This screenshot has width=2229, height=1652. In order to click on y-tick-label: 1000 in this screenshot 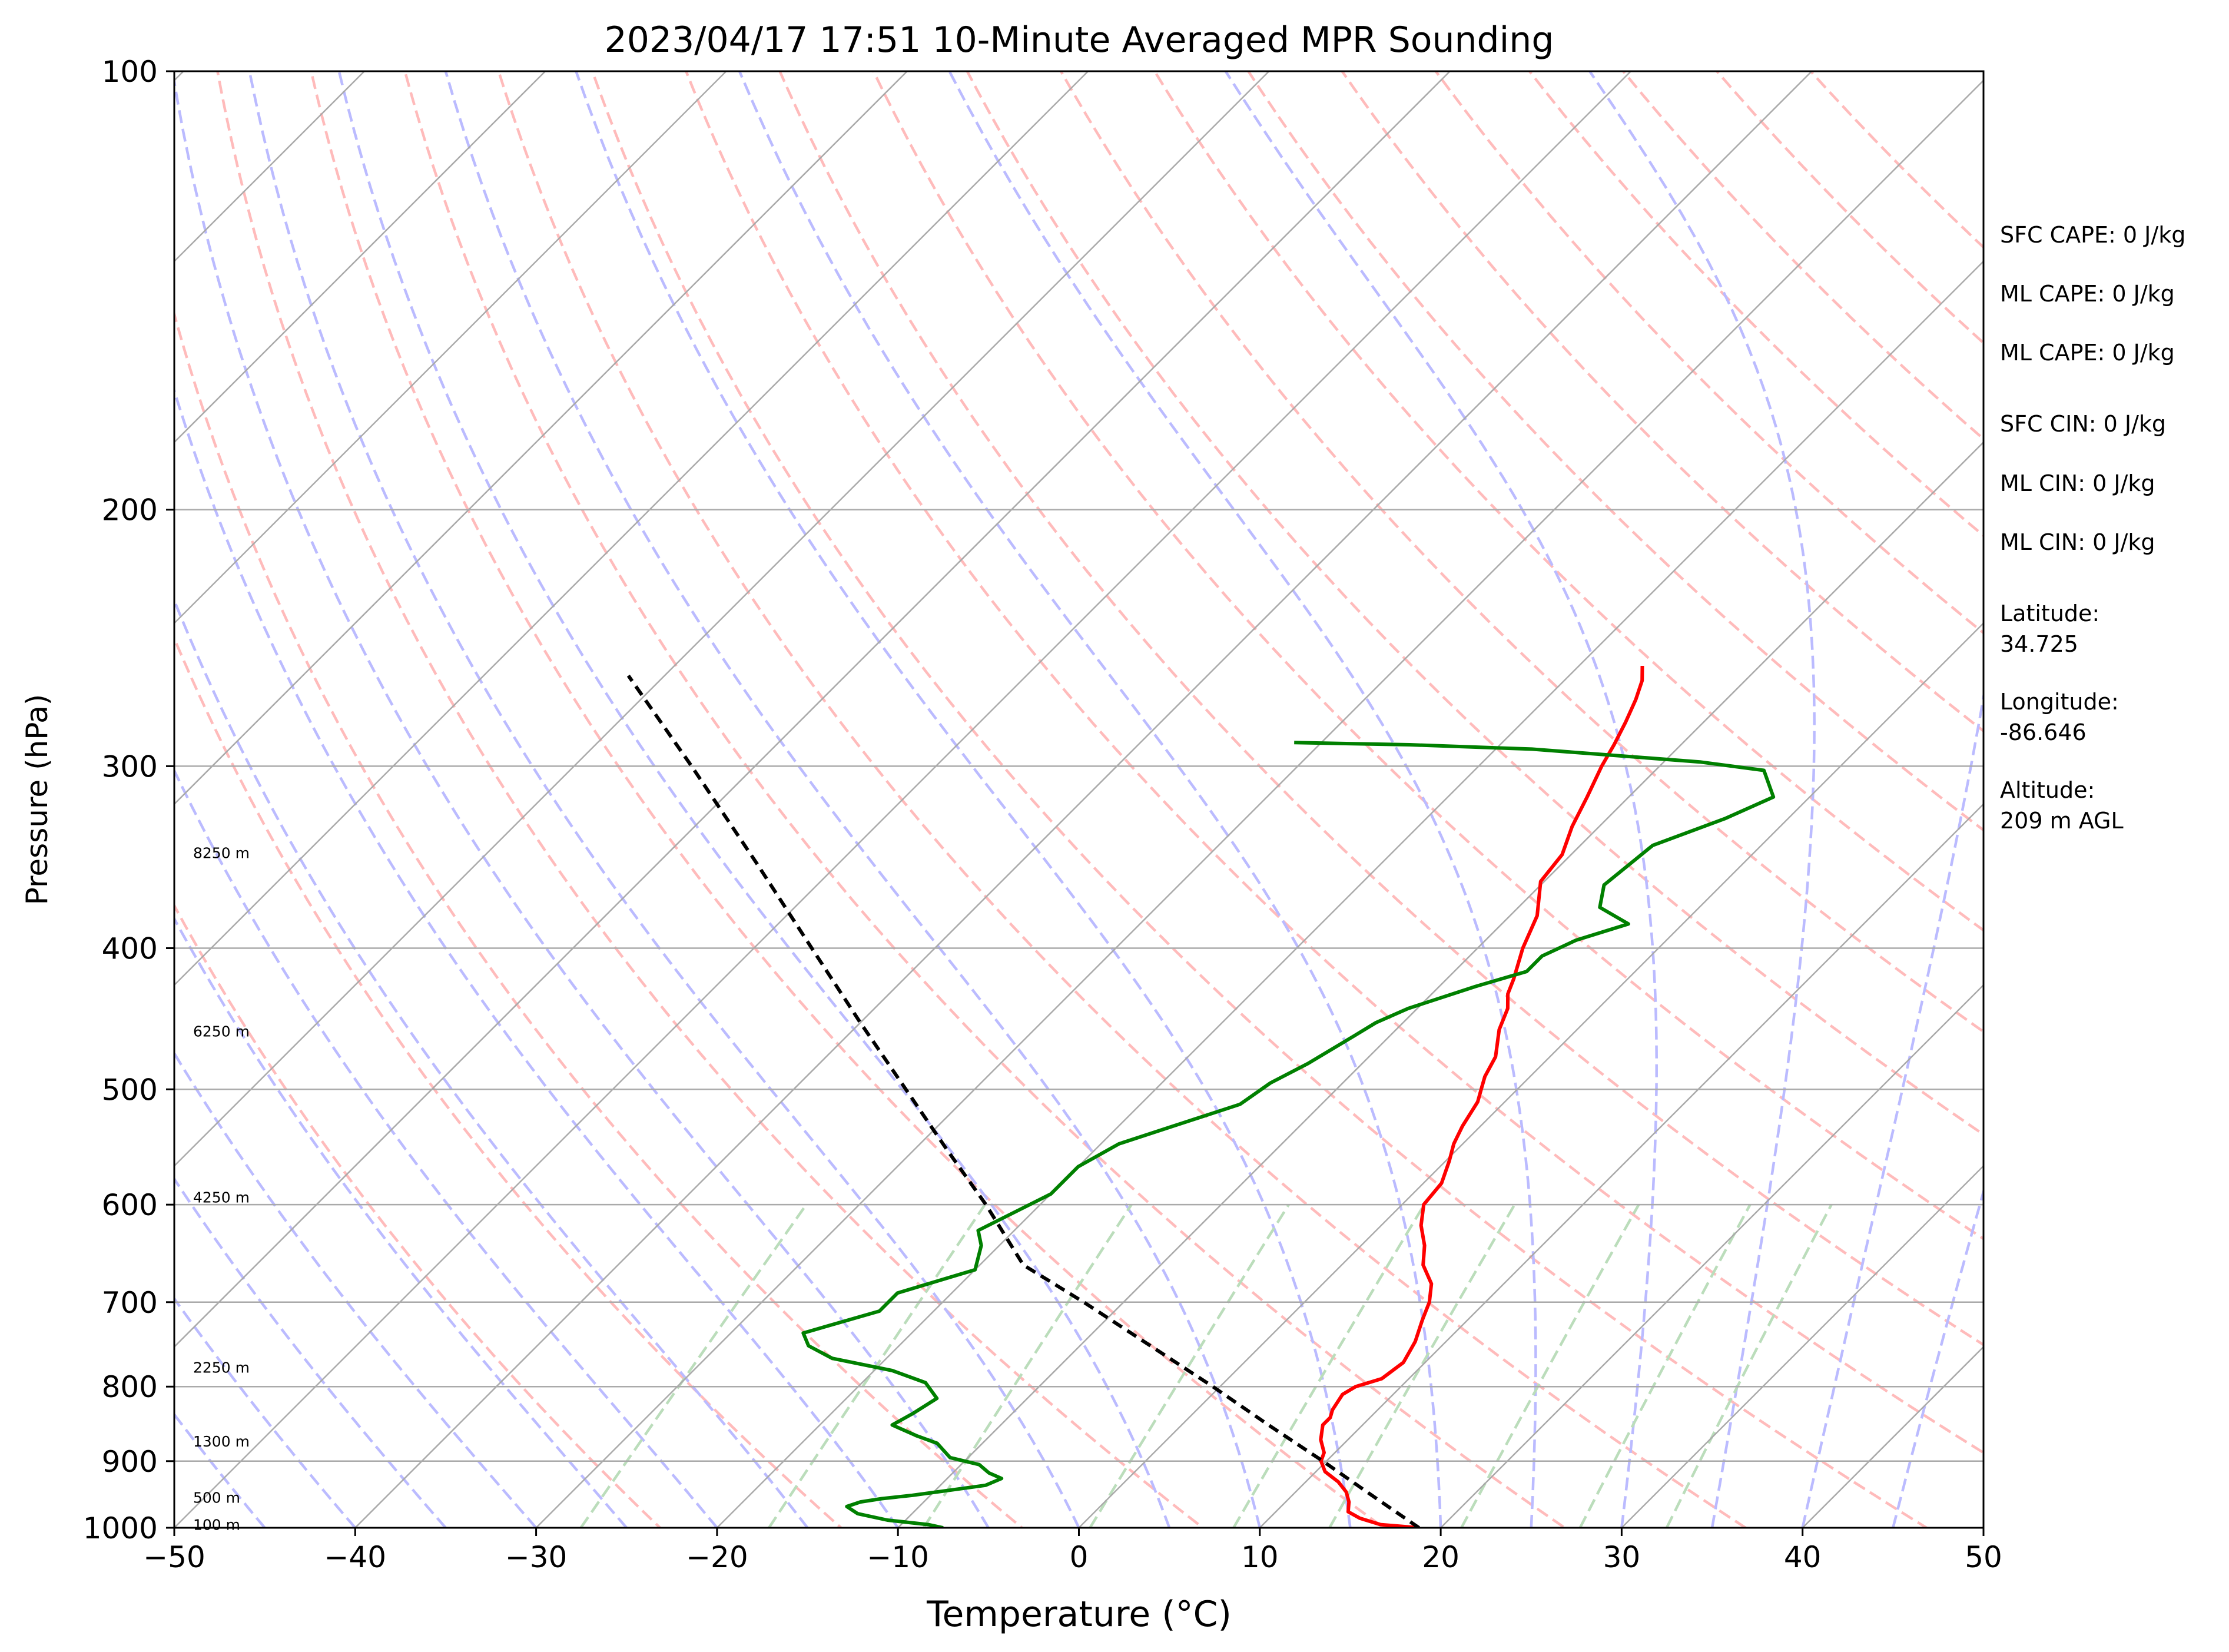, I will do `click(120, 1528)`.